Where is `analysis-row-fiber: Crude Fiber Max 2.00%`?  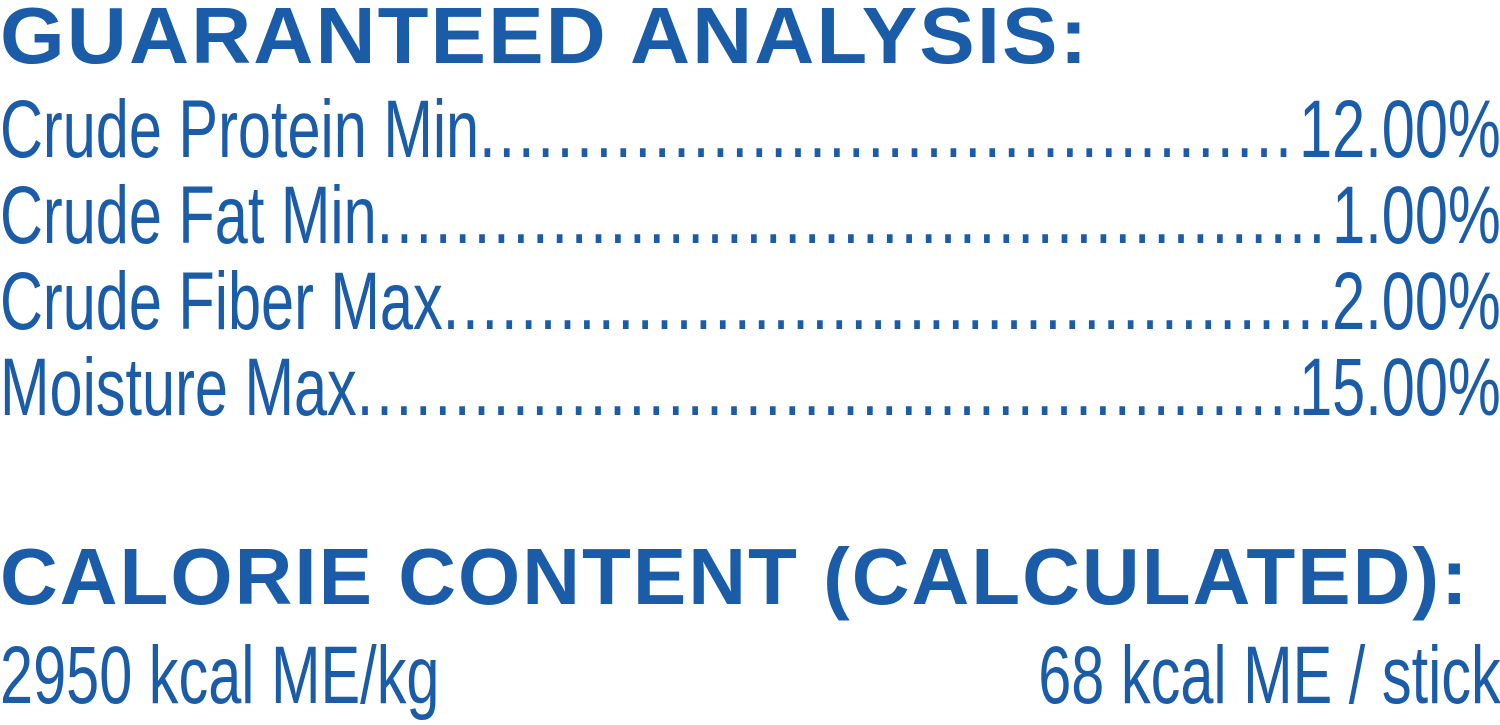
analysis-row-fiber: Crude Fiber Max 2.00% is located at coordinates (750, 302).